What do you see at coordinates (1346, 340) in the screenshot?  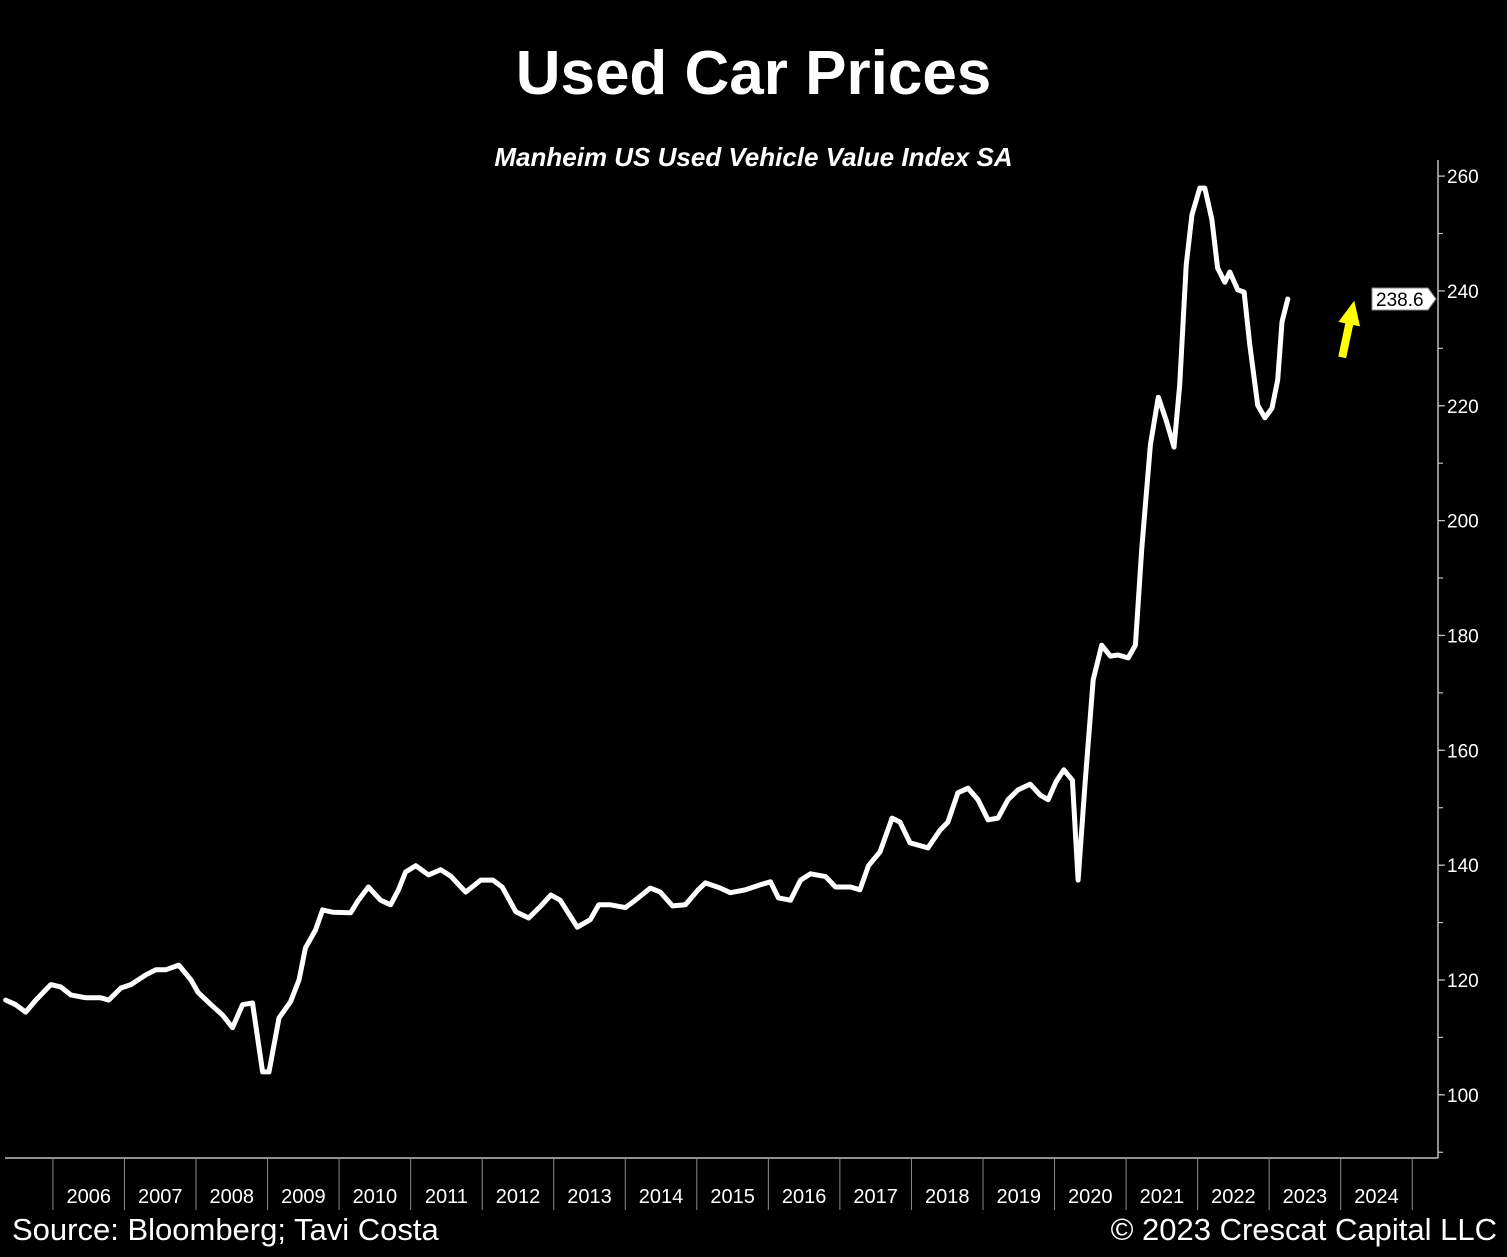 I see `arrow-shaft` at bounding box center [1346, 340].